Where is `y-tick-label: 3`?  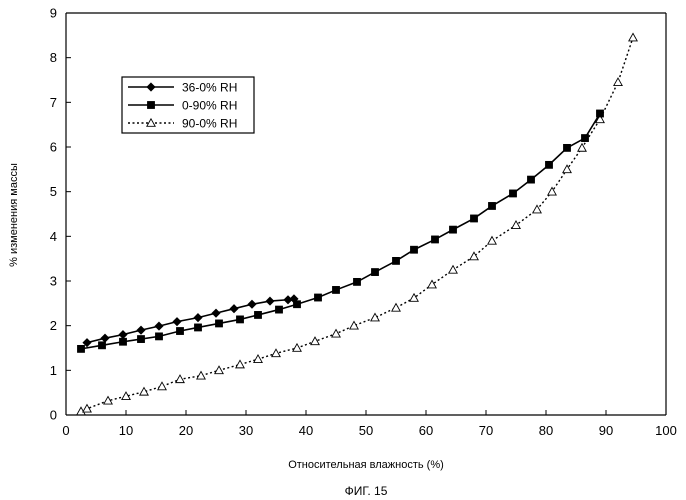
y-tick-label: 3 is located at coordinates (53, 281).